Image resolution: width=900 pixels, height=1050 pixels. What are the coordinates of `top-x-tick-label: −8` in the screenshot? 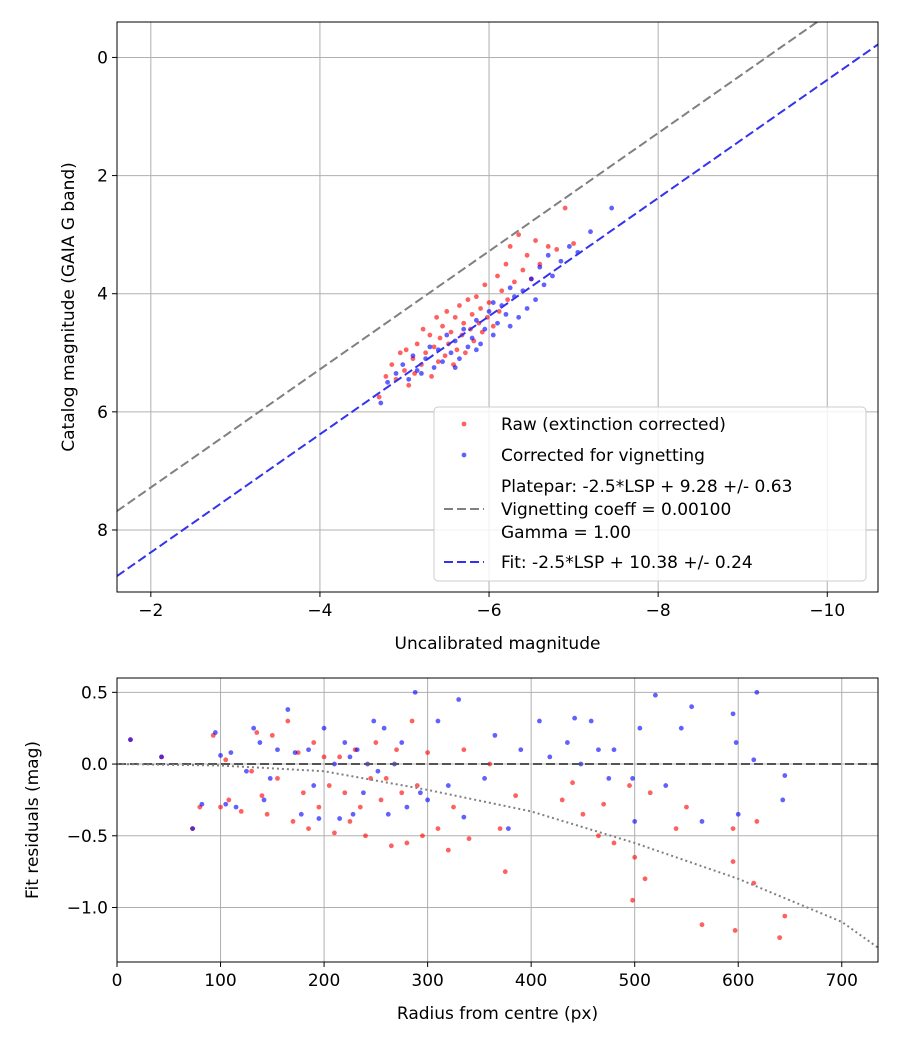 It's located at (658, 611).